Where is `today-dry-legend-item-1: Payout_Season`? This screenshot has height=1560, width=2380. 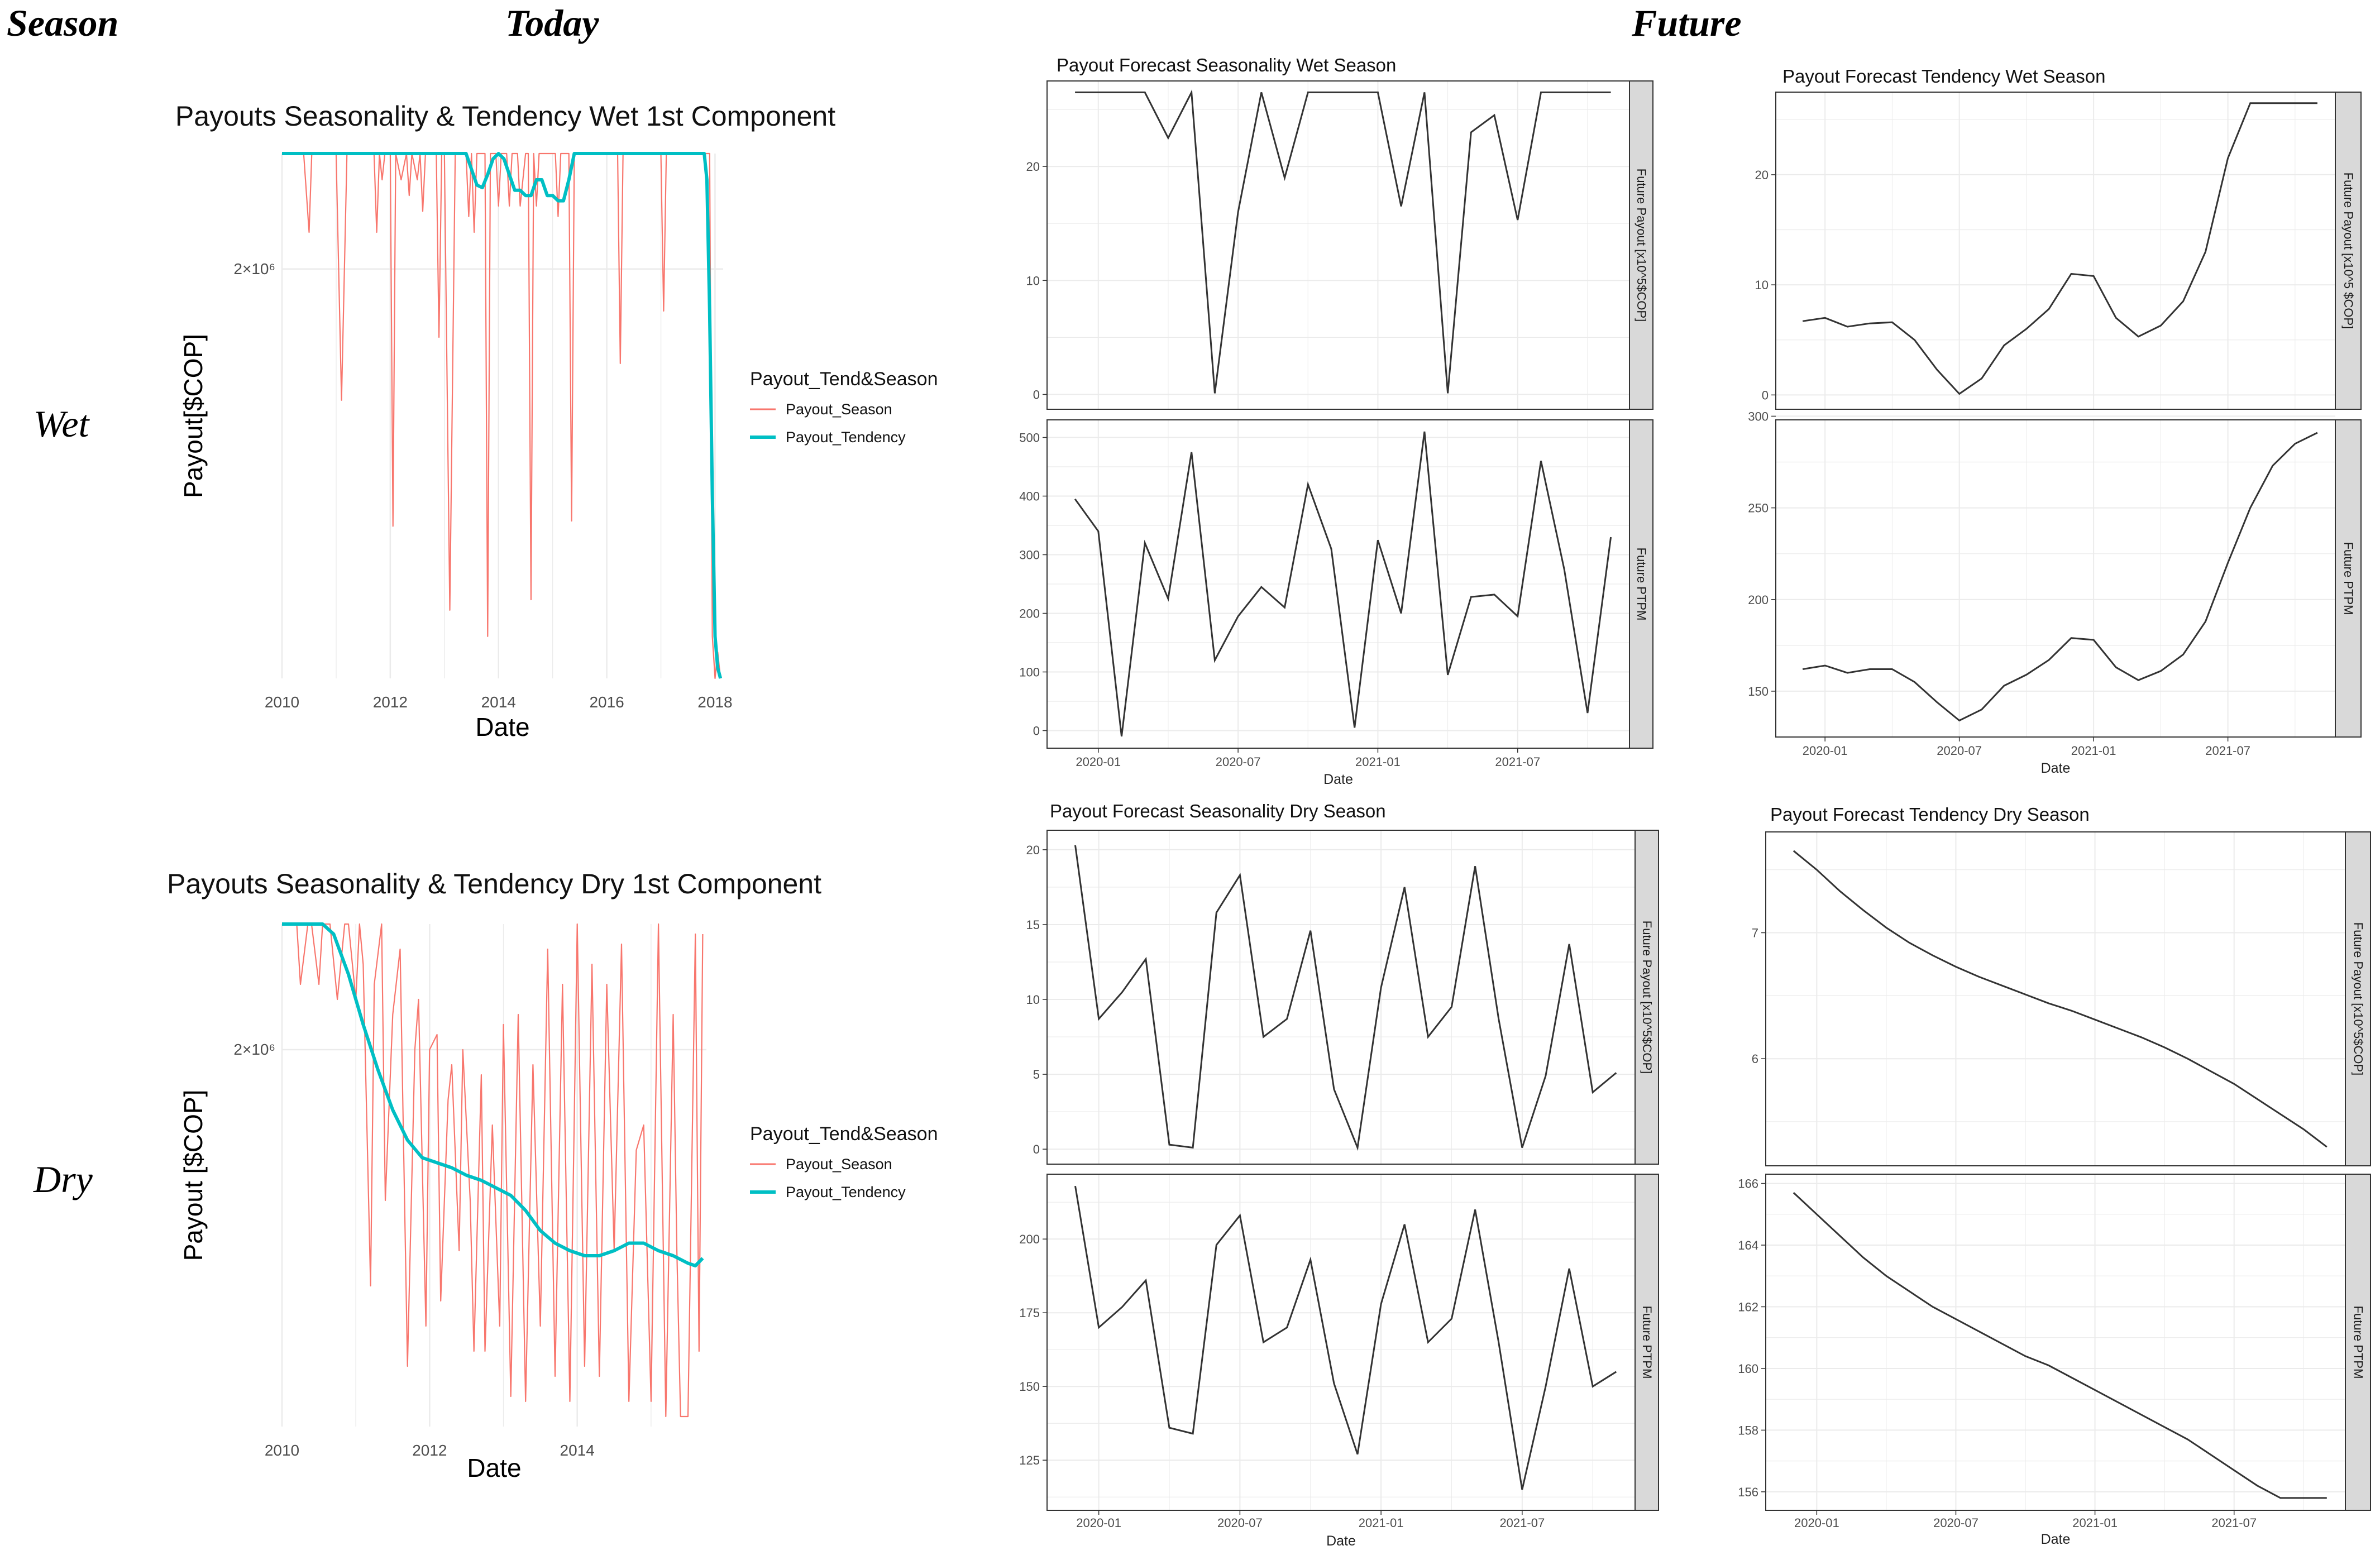
today-dry-legend-item-1: Payout_Season is located at coordinates (839, 1164).